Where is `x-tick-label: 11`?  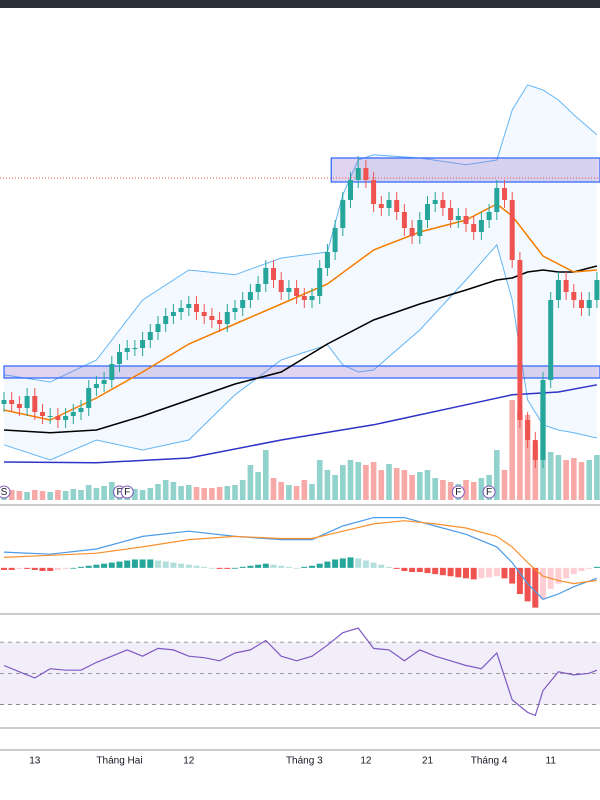
x-tick-label: 11 is located at coordinates (551, 761).